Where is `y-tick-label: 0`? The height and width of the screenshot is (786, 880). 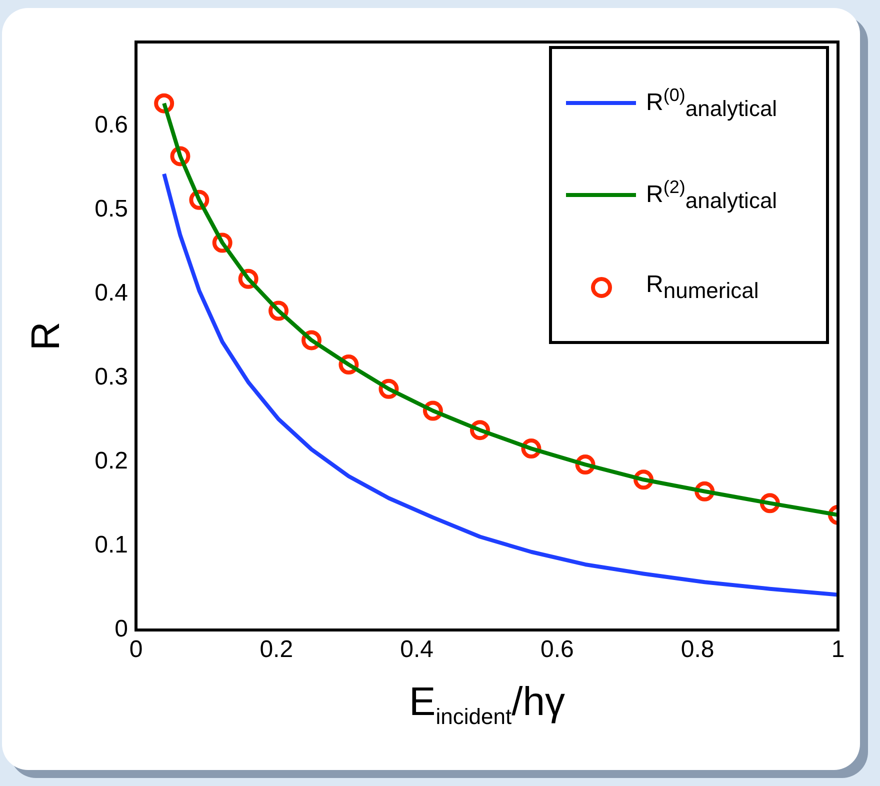 y-tick-label: 0 is located at coordinates (121, 629).